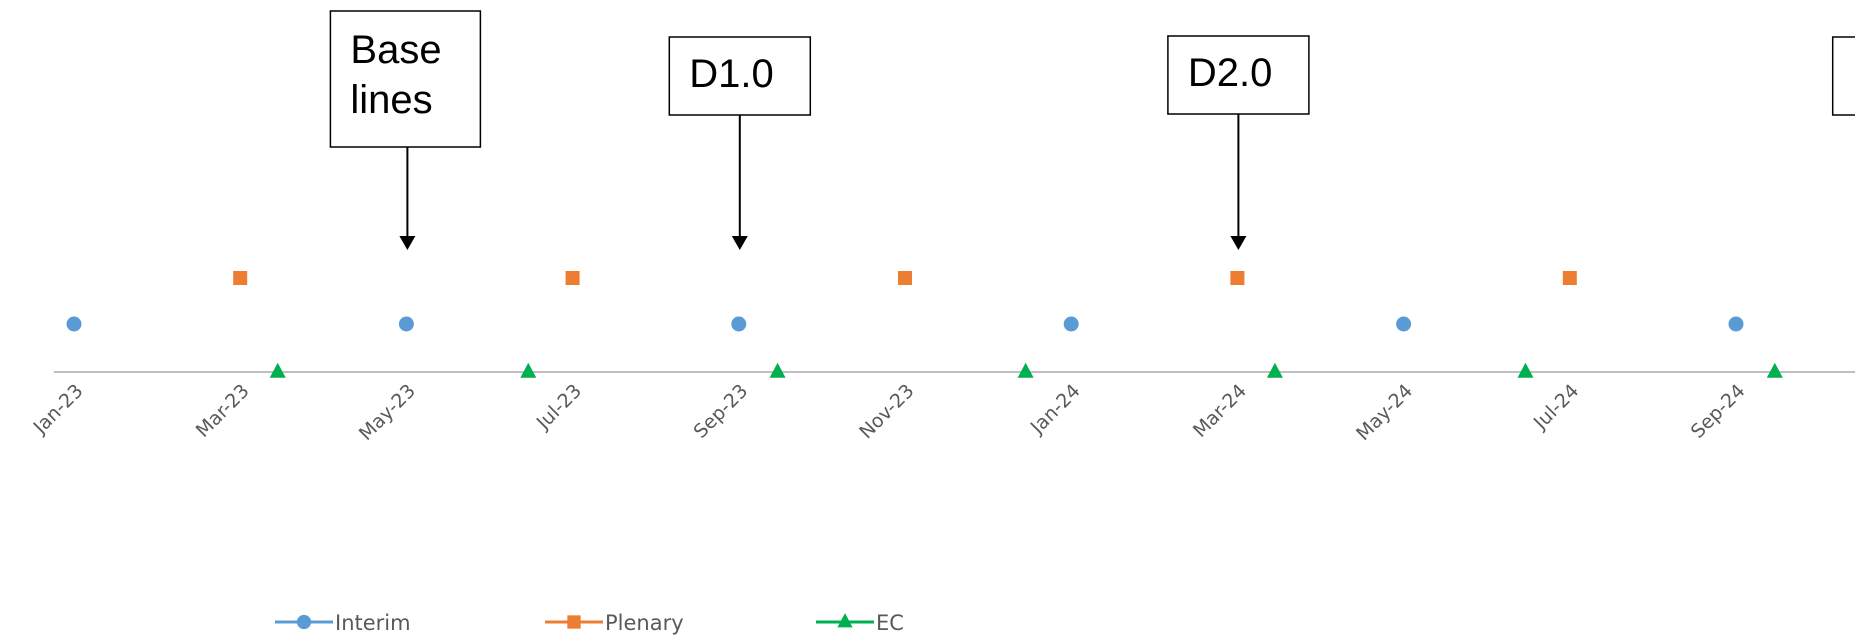 The image size is (1855, 638). I want to click on legend: Interim Plenary EC, so click(589, 623).